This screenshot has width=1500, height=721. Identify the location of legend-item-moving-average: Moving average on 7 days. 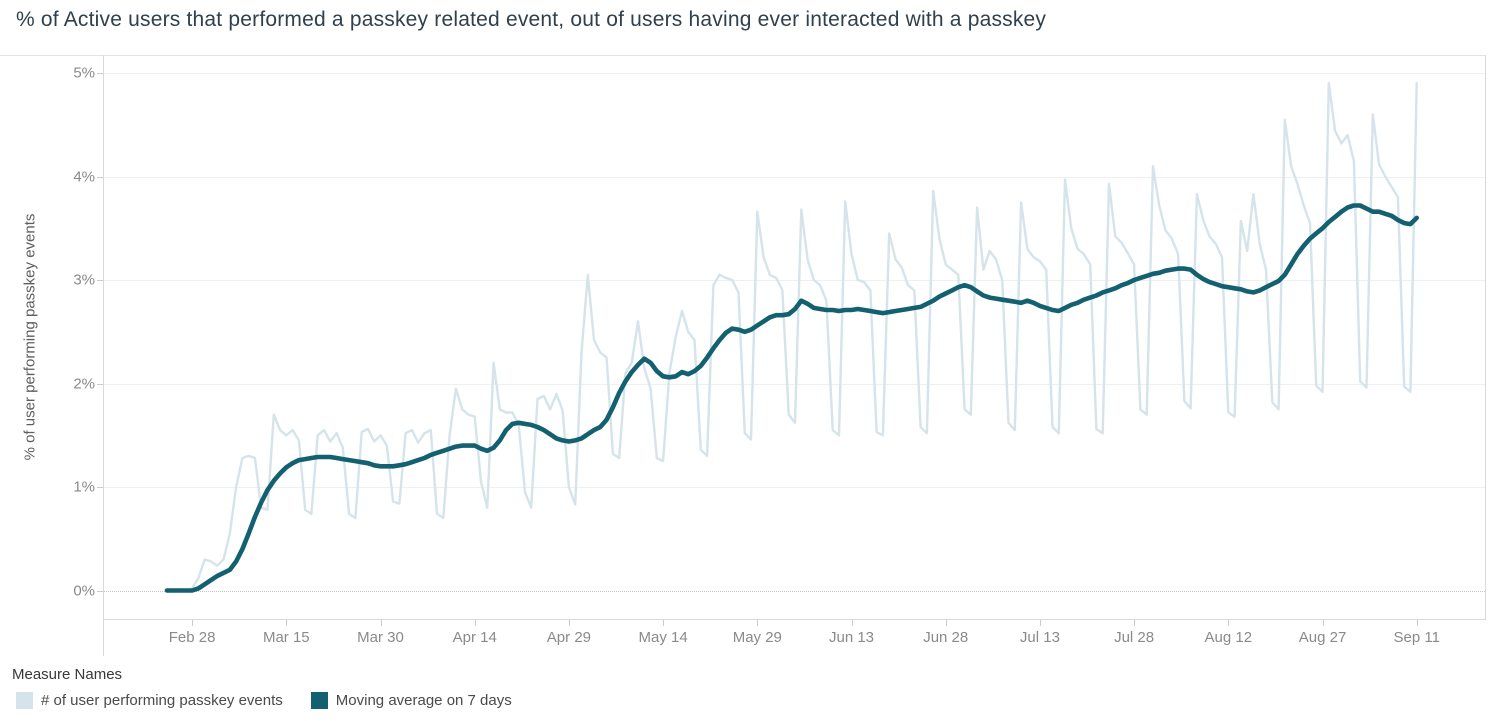
(411, 700).